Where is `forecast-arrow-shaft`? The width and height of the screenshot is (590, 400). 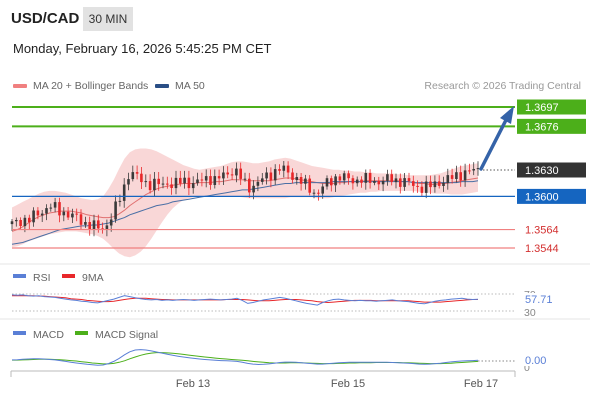 forecast-arrow-shaft is located at coordinates (493, 144).